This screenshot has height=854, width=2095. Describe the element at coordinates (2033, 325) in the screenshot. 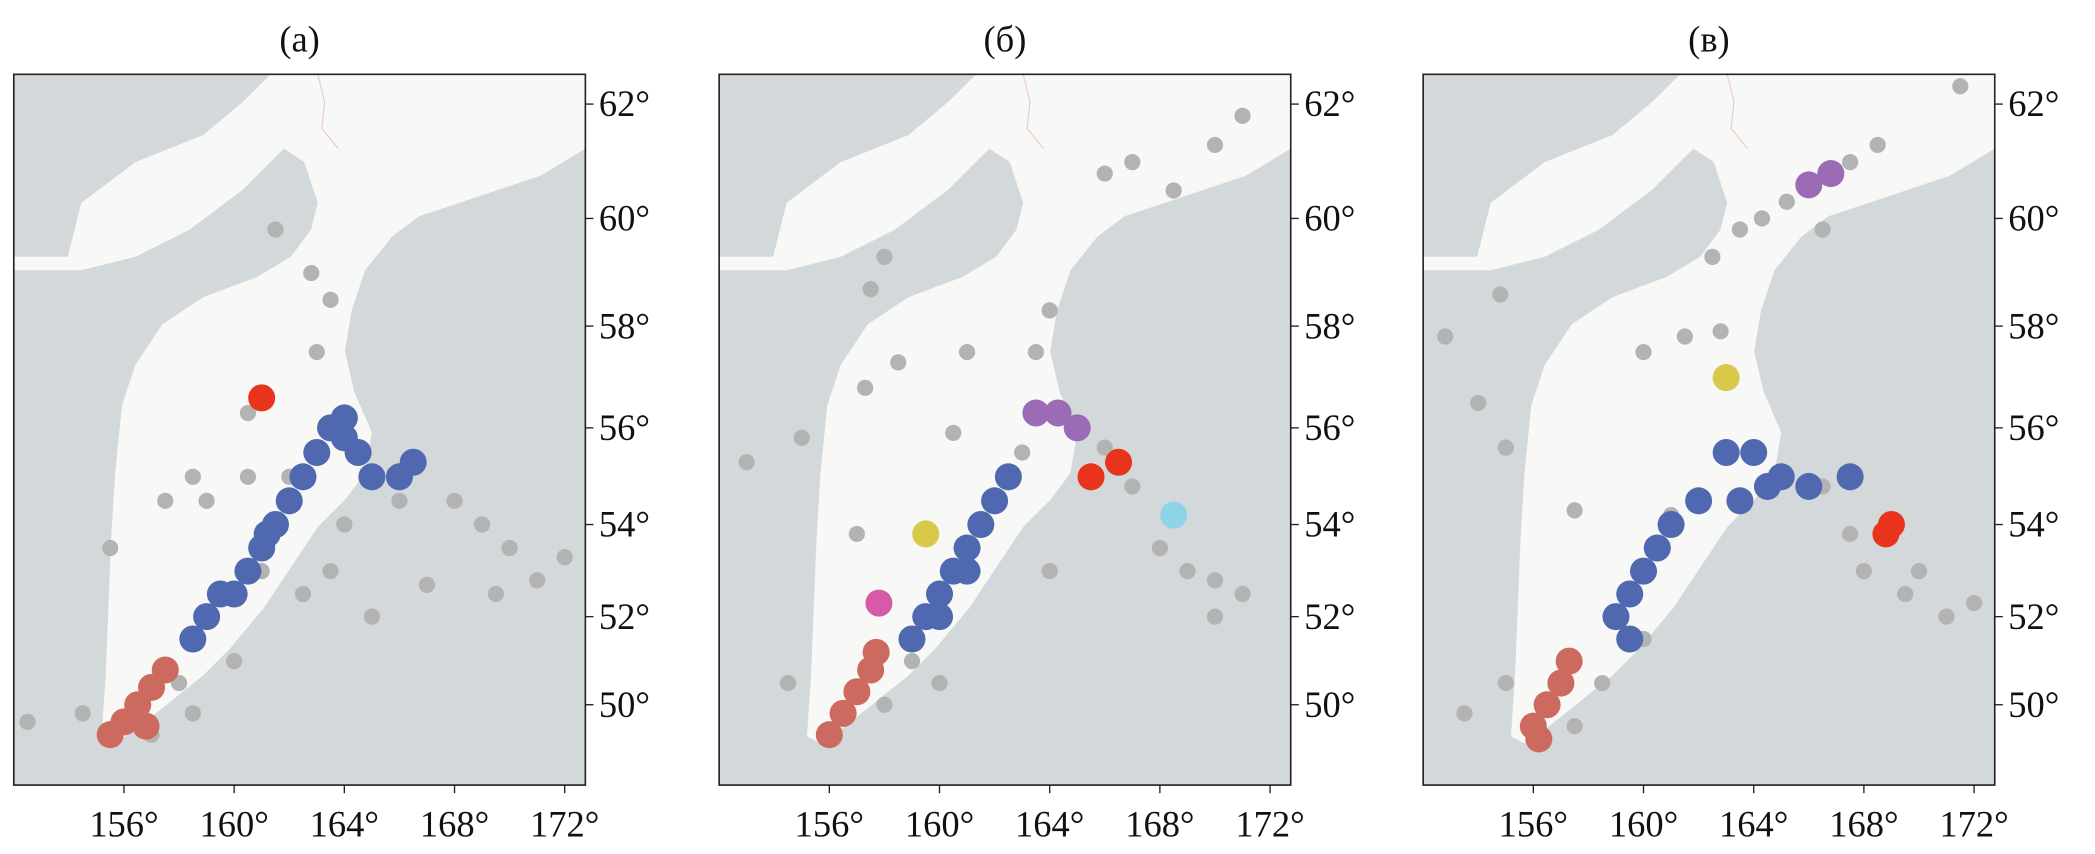

I see `y-tick-label: 58°` at that location.